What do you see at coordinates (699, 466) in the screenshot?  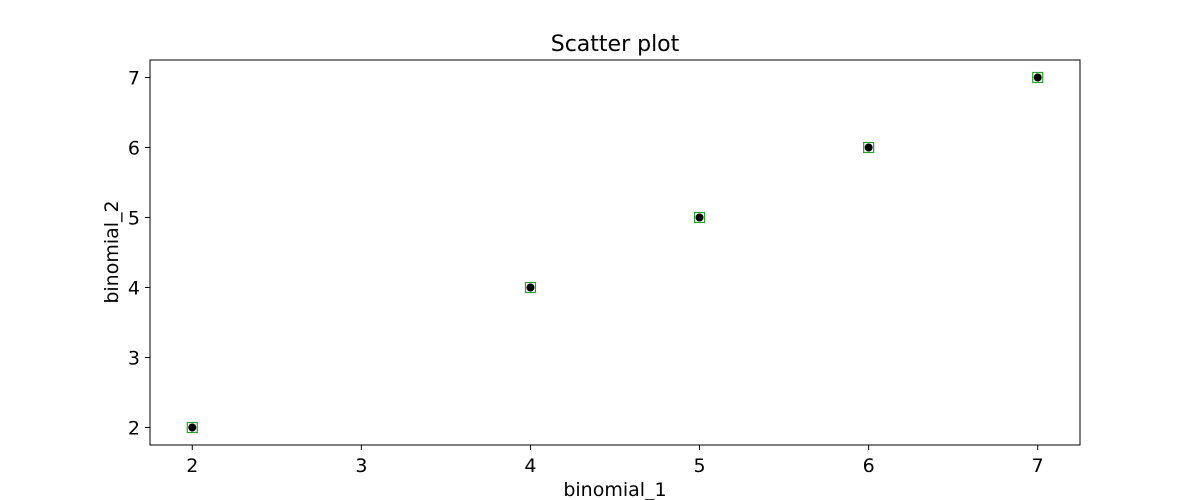 I see `x-tick-label: 5` at bounding box center [699, 466].